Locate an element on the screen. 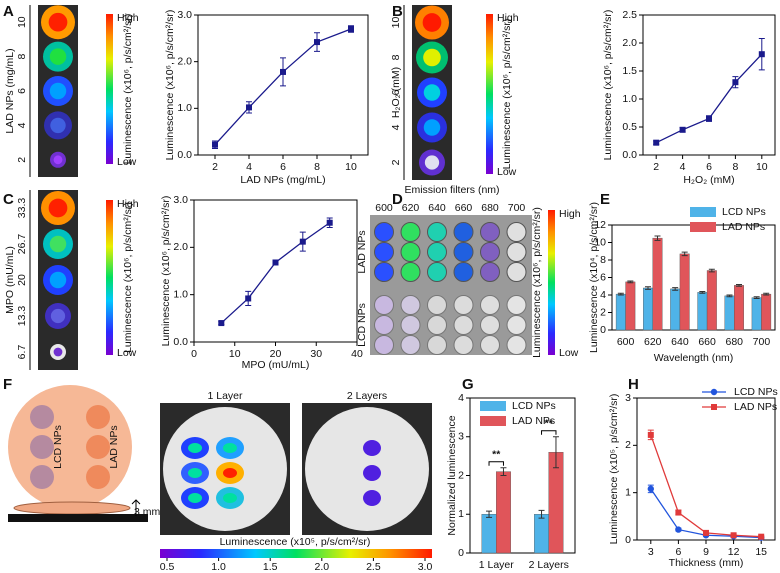 Image resolution: width=780 pixels, height=573 pixels. image-axis-label: MPO (mU/mL) is located at coordinates (10, 280).